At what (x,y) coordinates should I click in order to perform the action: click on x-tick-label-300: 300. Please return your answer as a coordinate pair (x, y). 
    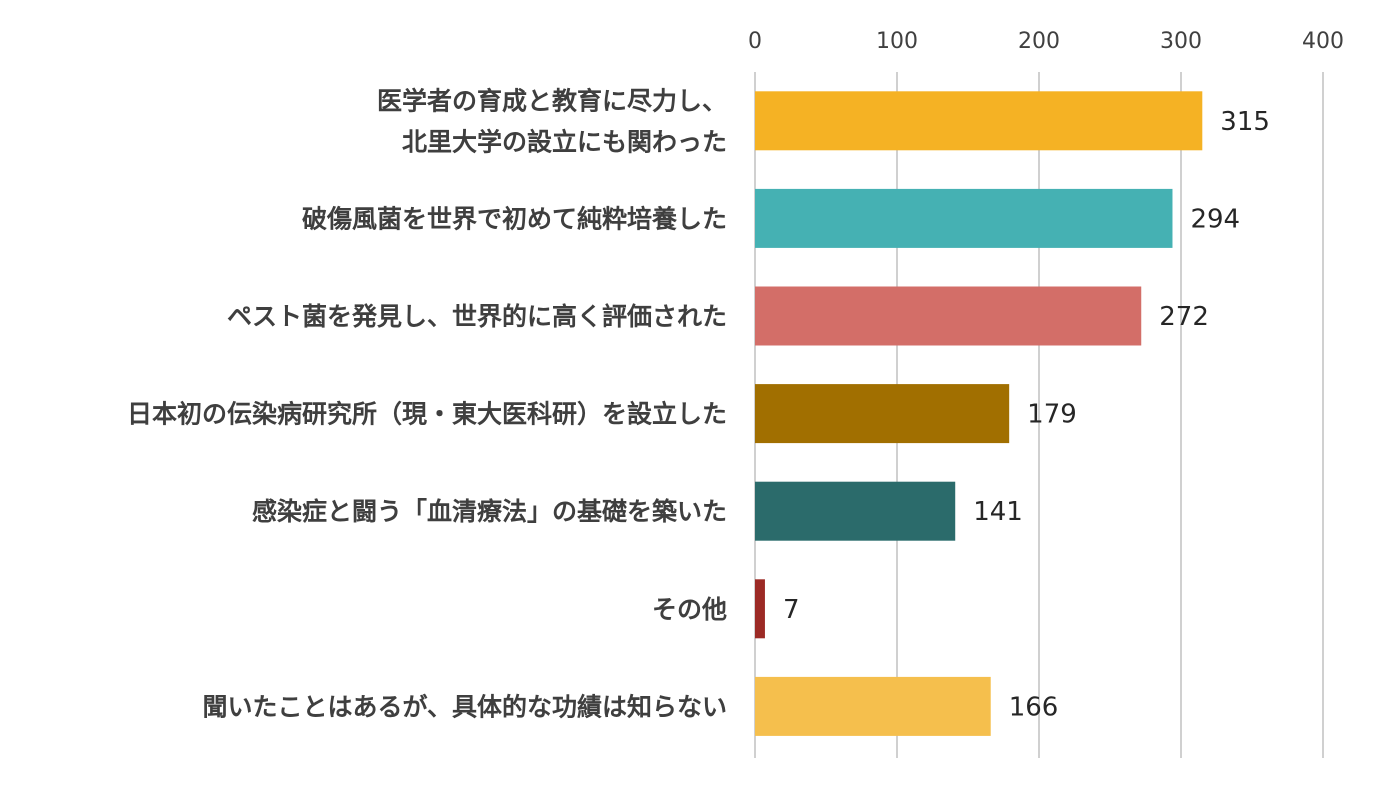
    Looking at the image, I should click on (1181, 41).